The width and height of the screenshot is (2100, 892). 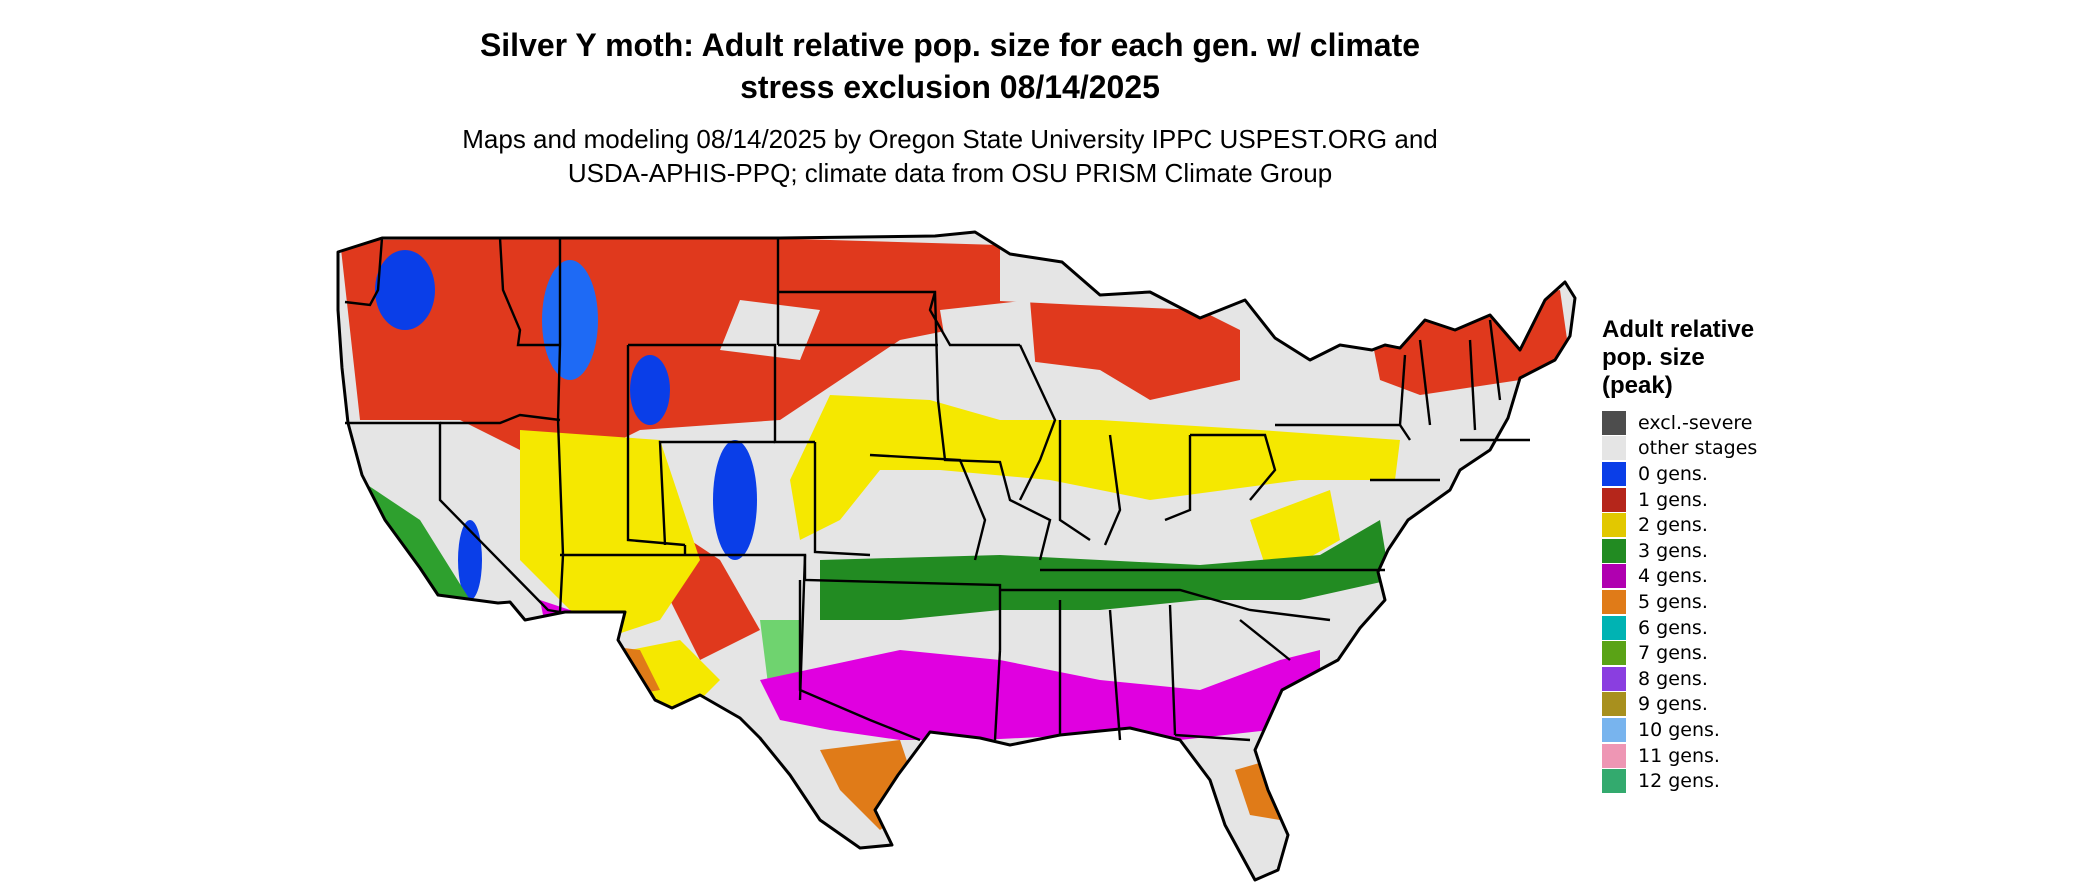 I want to click on legend-label: 3 gens., so click(x=1673, y=550).